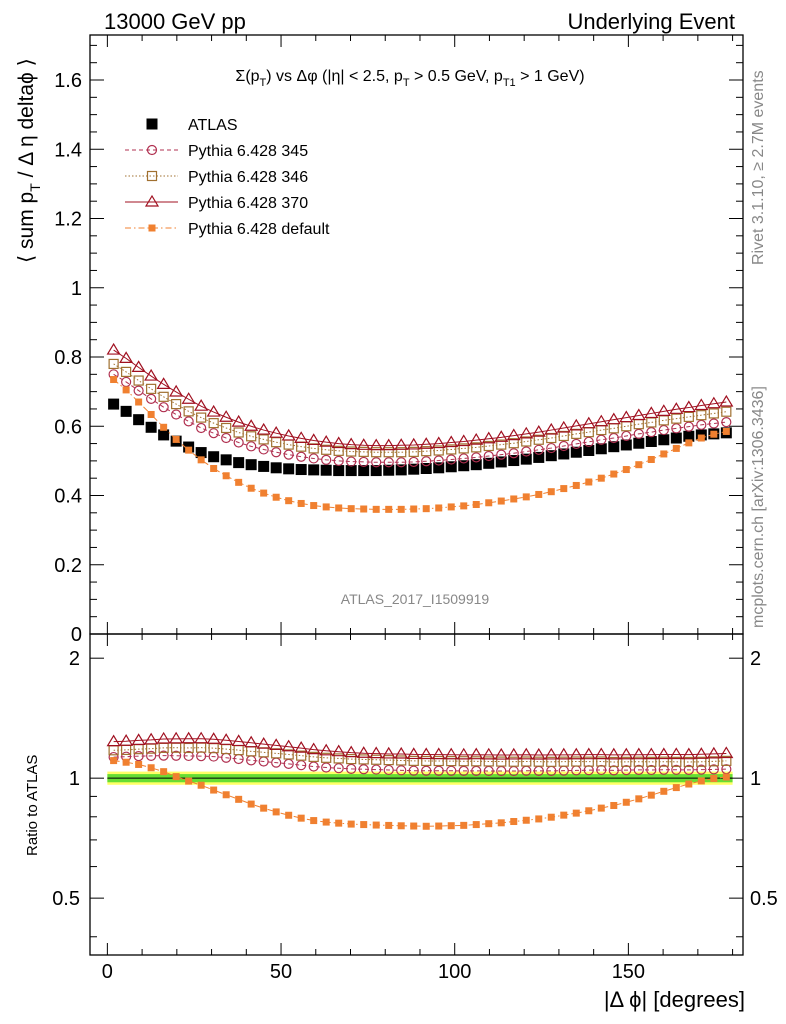 The image size is (786, 1024). I want to click on main-y-tick-label: 0, so click(76, 635).